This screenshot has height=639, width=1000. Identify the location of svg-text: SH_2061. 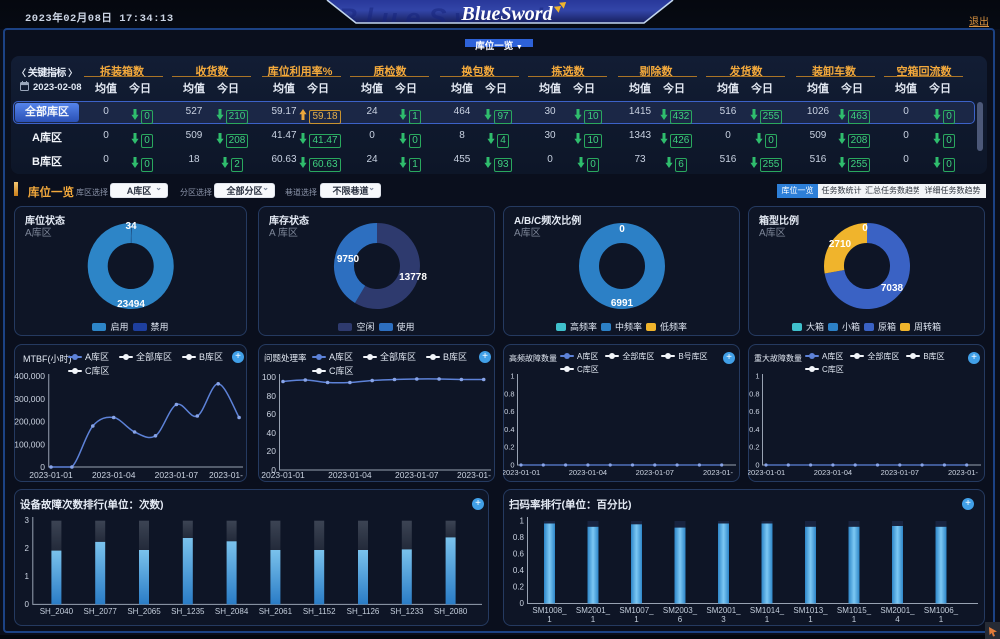
(276, 611).